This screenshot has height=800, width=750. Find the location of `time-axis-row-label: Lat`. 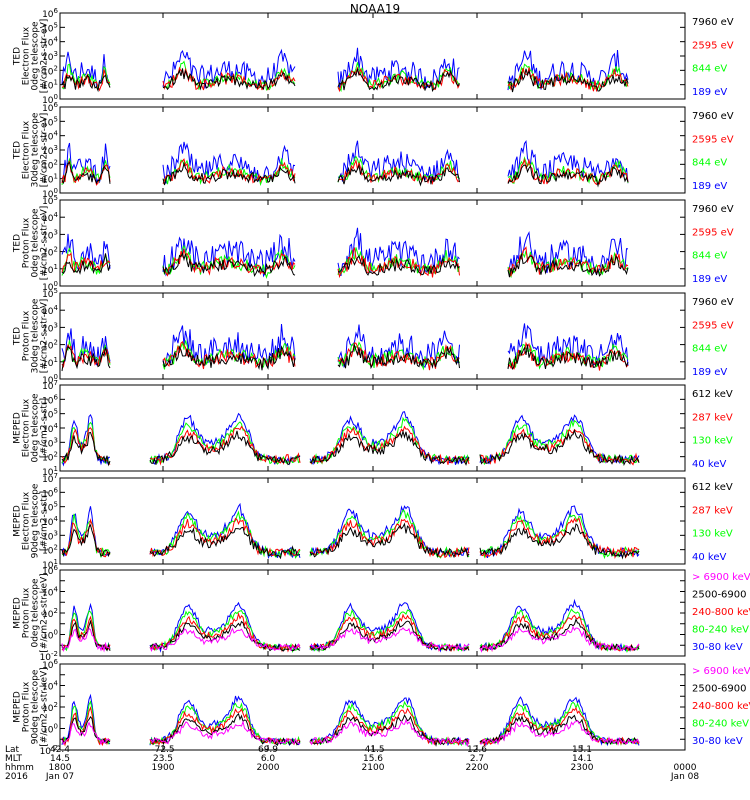

time-axis-row-label: Lat is located at coordinates (12, 750).